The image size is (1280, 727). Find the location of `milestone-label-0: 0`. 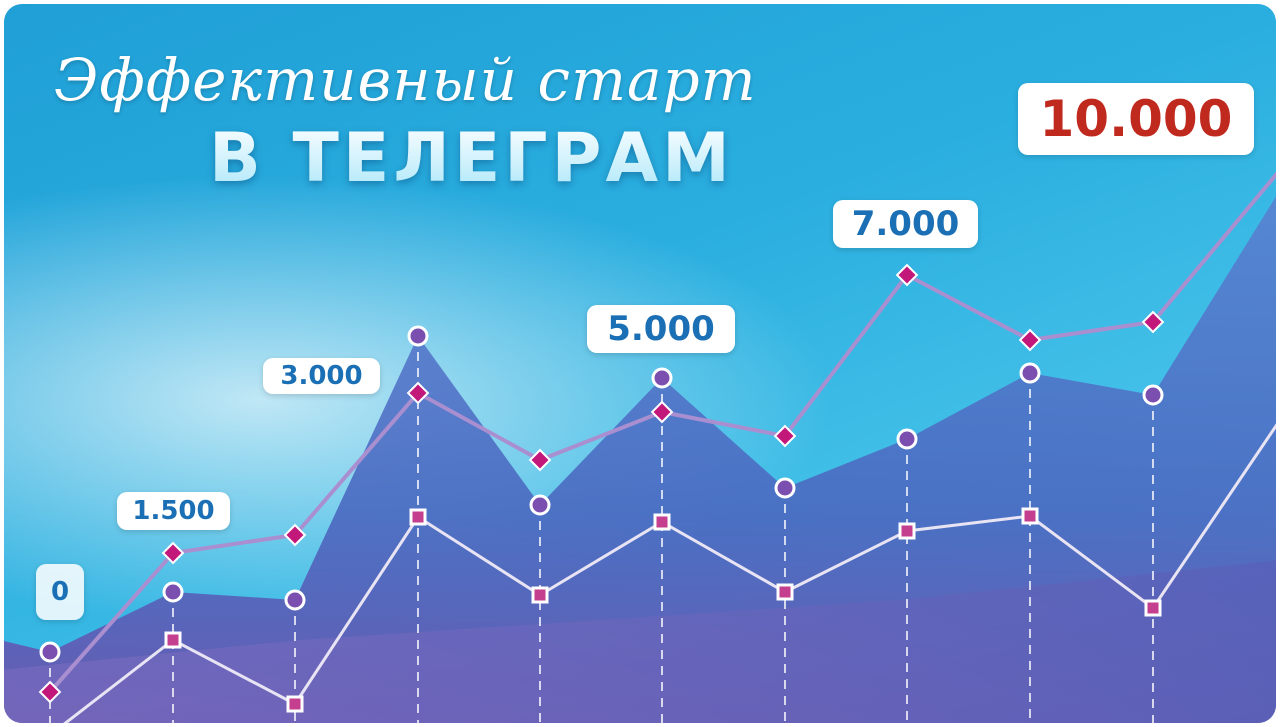

milestone-label-0: 0 is located at coordinates (60, 592).